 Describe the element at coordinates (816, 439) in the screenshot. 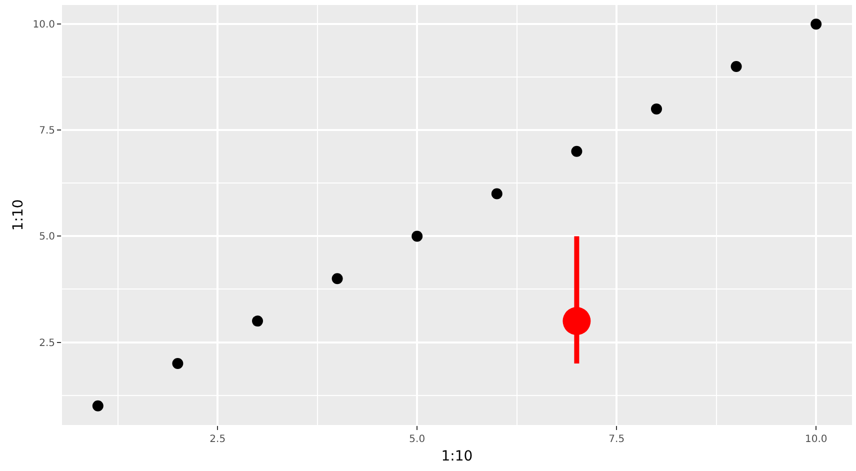

I see `x-tick-label: 10.0` at that location.